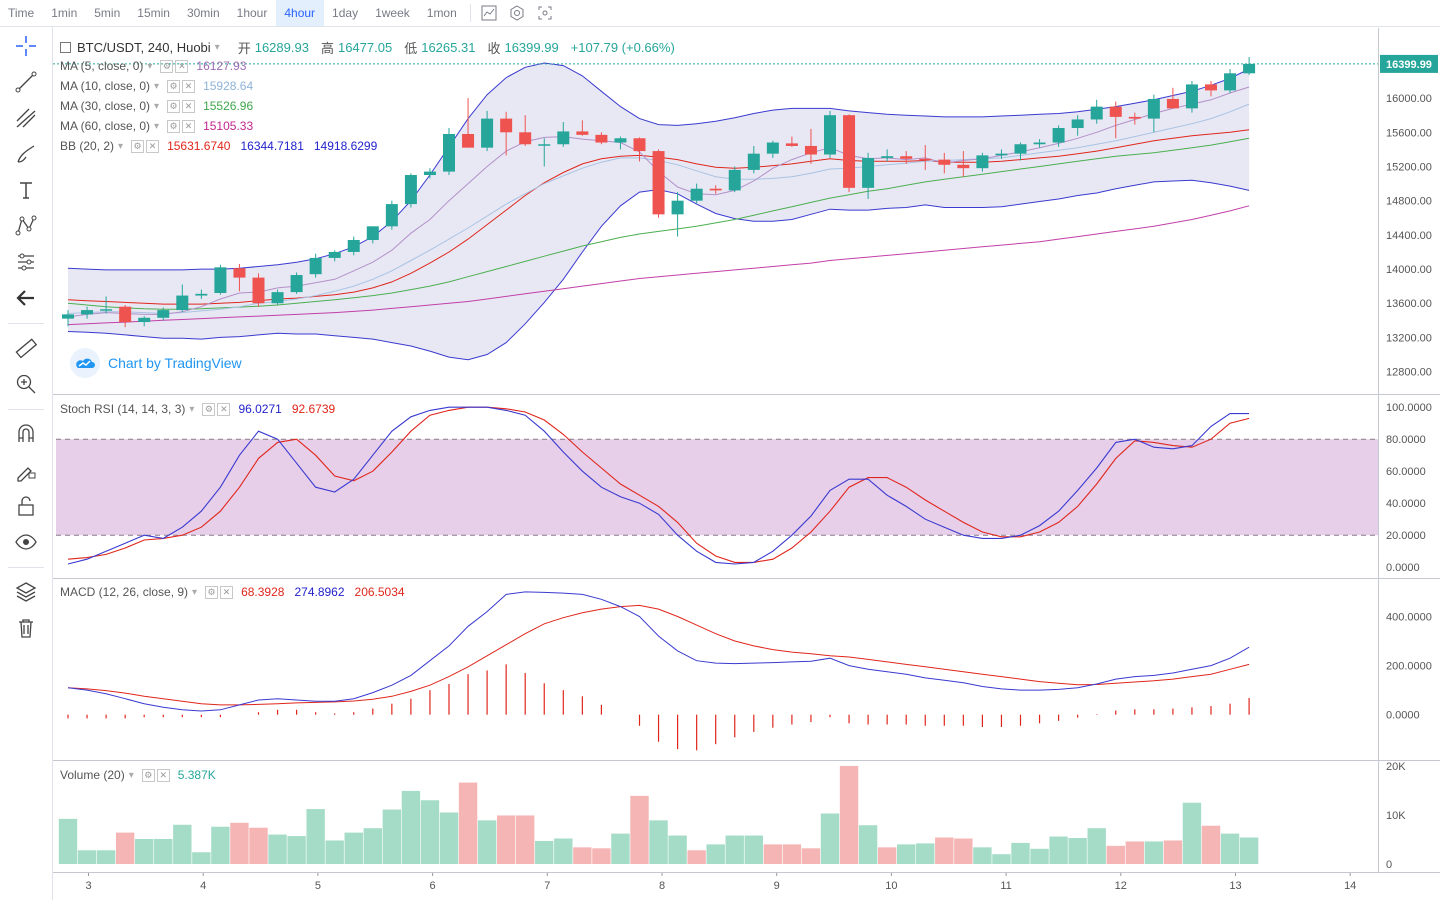 The height and width of the screenshot is (900, 1440). What do you see at coordinates (158, 363) in the screenshot?
I see `tradingview-watermark: Chart by TradingView` at bounding box center [158, 363].